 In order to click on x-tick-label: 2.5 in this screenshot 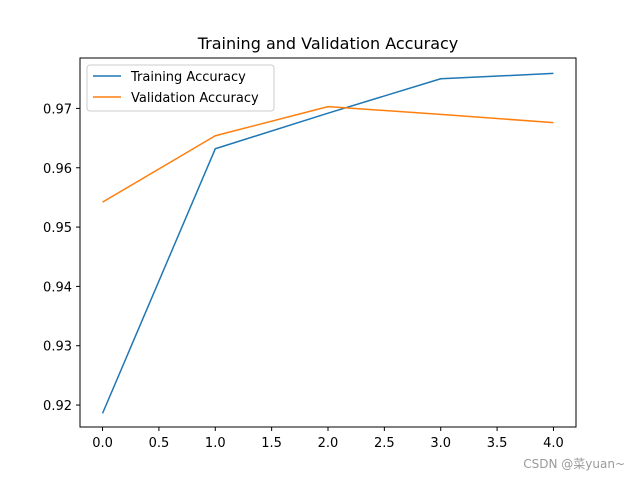, I will do `click(384, 443)`.